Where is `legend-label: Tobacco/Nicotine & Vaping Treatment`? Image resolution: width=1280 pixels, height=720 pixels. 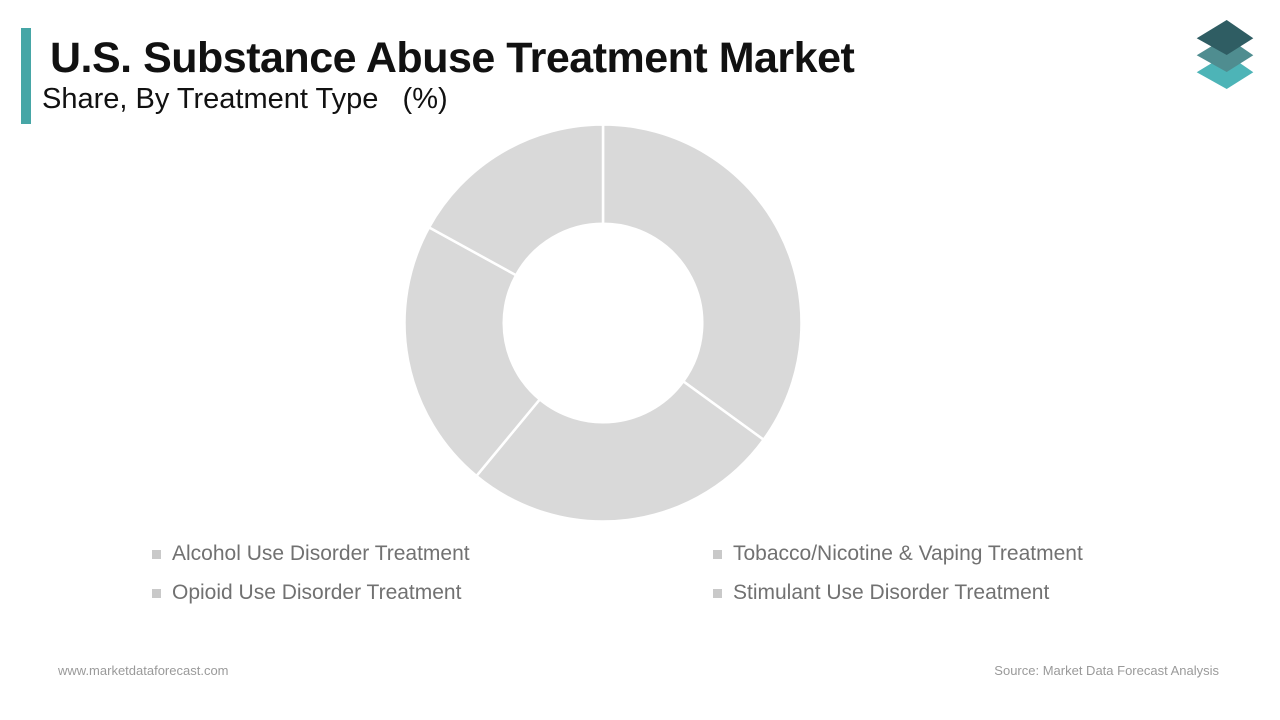 legend-label: Tobacco/Nicotine & Vaping Treatment is located at coordinates (908, 553).